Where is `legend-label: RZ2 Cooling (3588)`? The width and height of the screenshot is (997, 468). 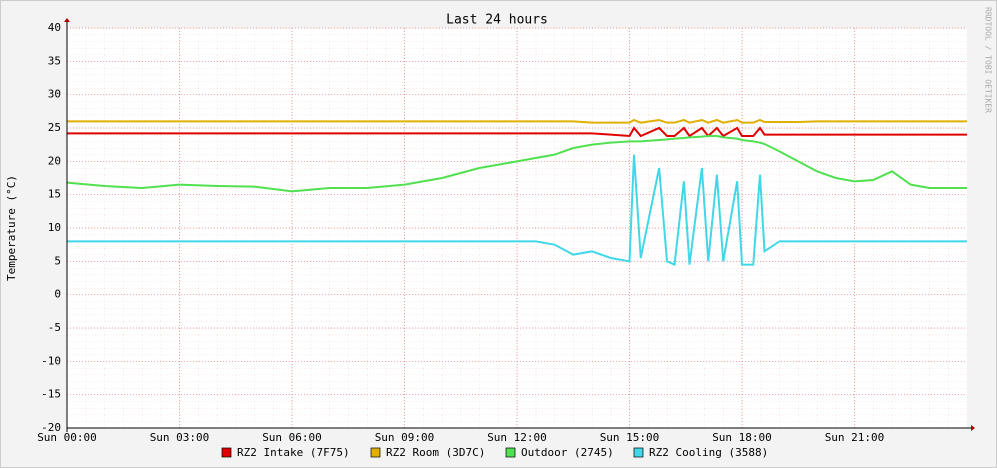 legend-label: RZ2 Cooling (3588) is located at coordinates (708, 452).